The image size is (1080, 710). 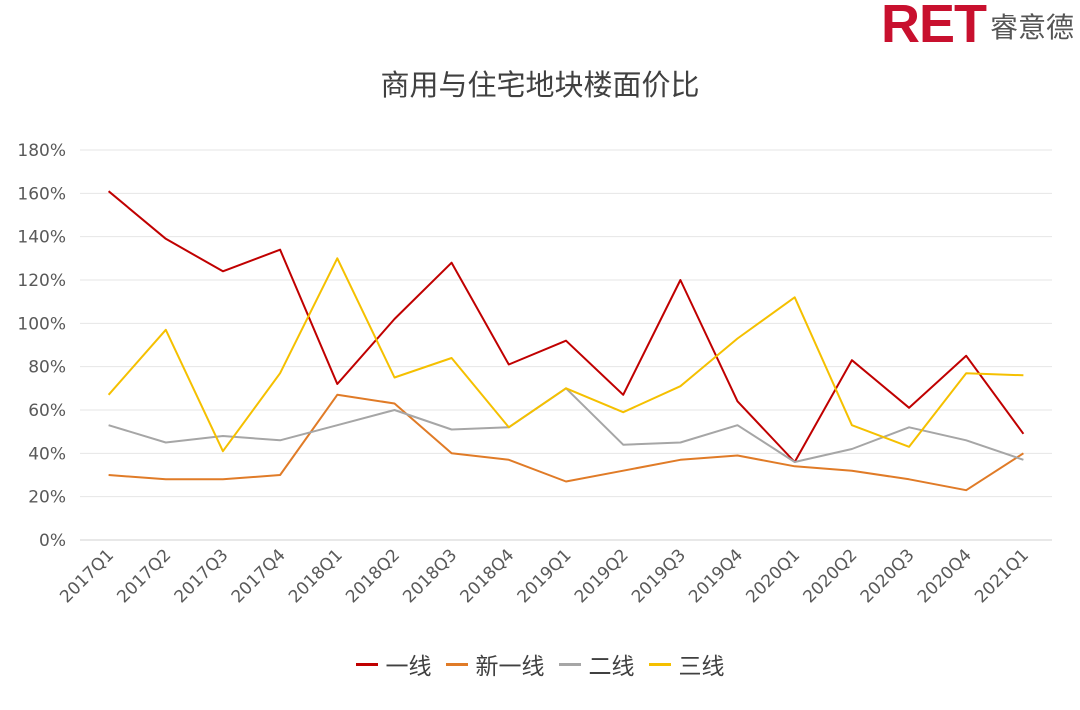 I want to click on x-tick-label: 2018Q2, so click(x=373, y=576).